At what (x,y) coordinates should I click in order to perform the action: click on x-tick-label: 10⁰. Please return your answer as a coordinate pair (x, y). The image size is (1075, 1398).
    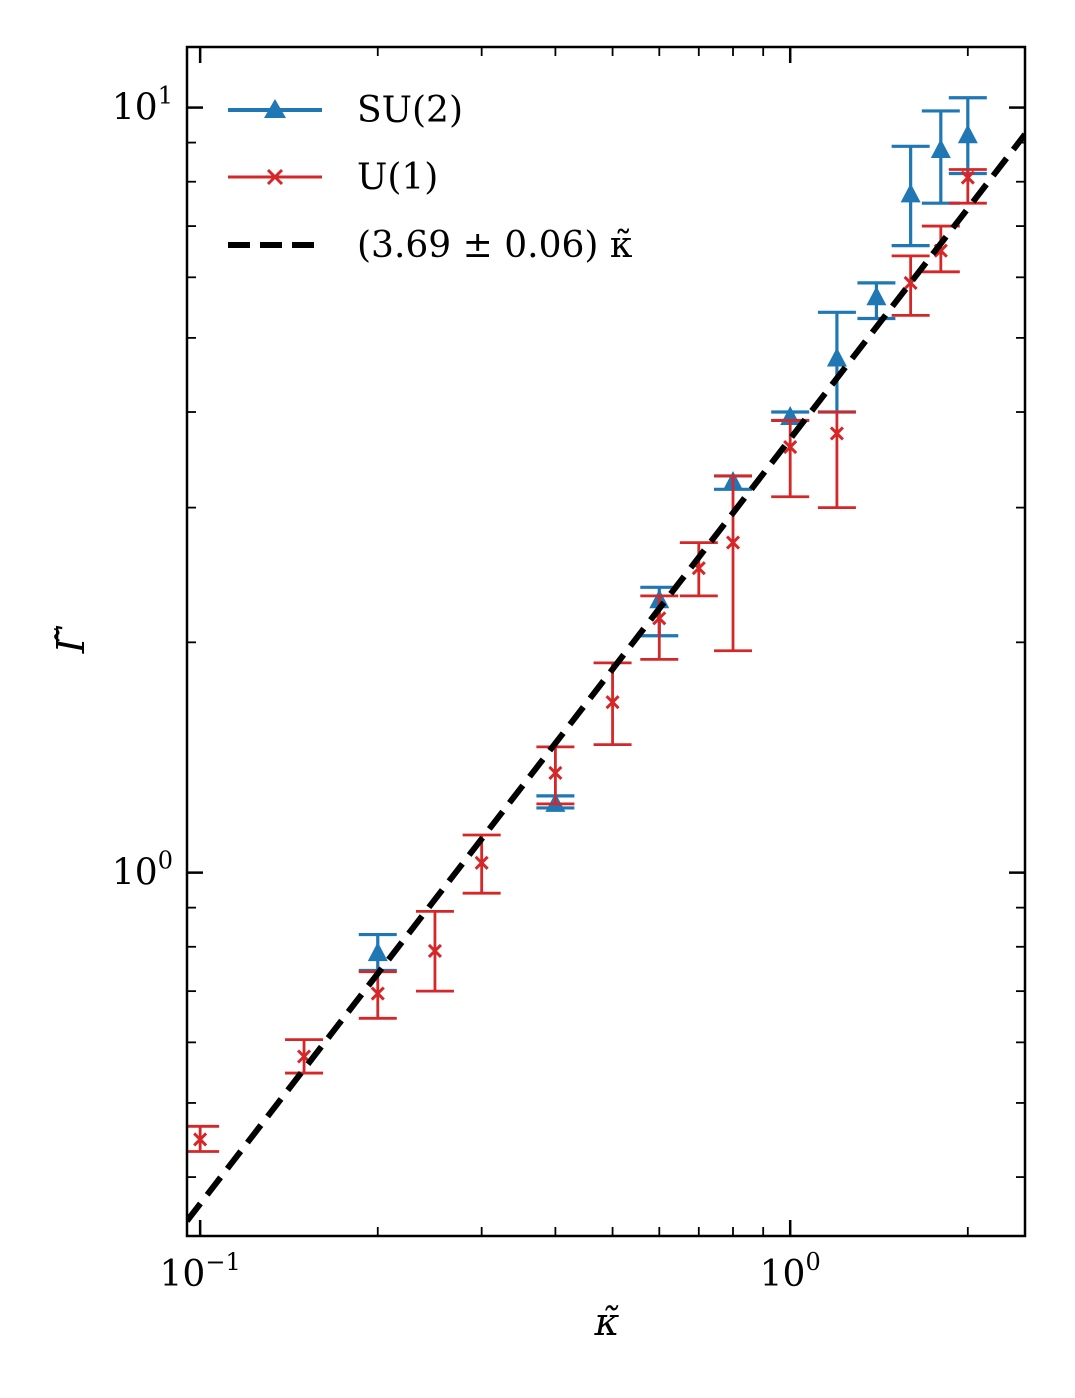
    Looking at the image, I should click on (790, 1271).